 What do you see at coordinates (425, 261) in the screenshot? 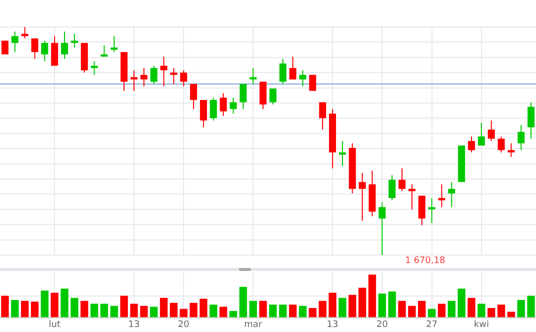
I see `text: 1 670,18` at bounding box center [425, 261].